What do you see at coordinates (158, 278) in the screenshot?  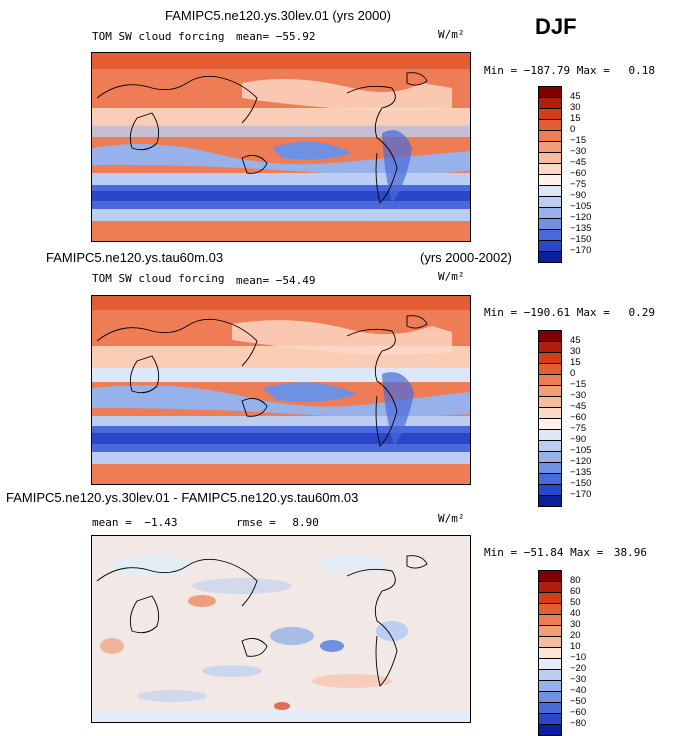 I see `panel2-subtitle: TOM SW cloud forcing` at bounding box center [158, 278].